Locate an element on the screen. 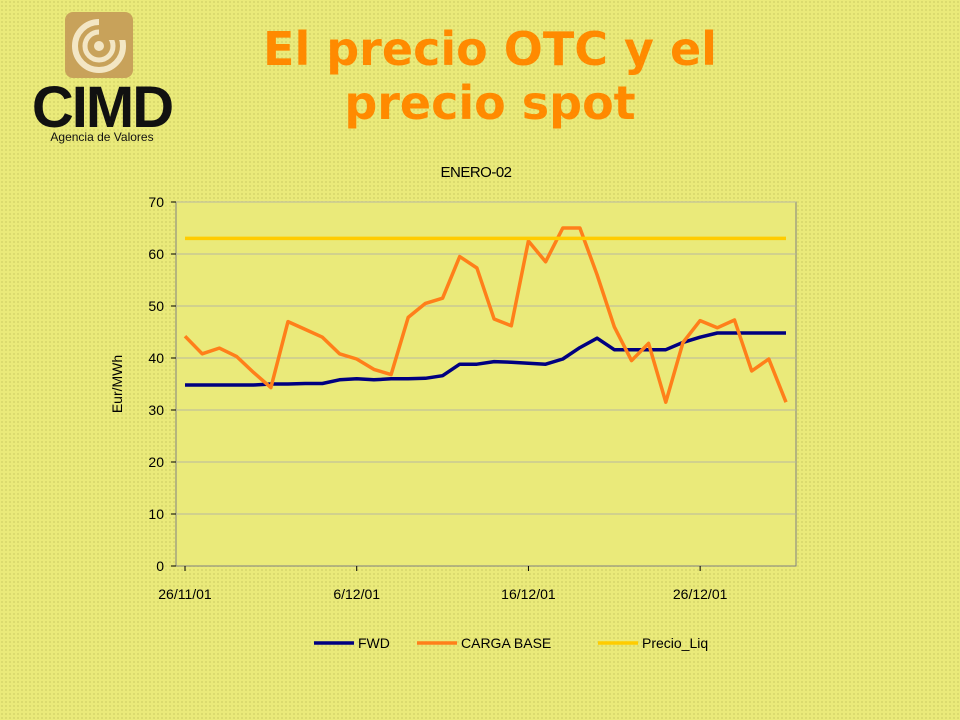 The width and height of the screenshot is (960, 720). y-tick-label: 60 is located at coordinates (156, 254).